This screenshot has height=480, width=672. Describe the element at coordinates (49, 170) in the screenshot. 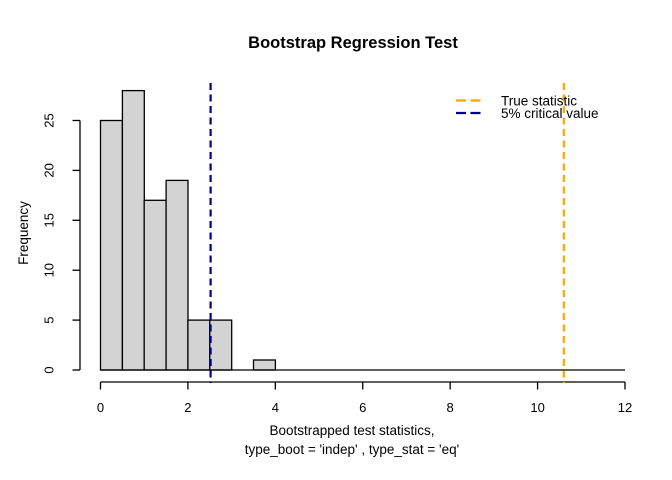

I see `y-tick-label: 20` at that location.